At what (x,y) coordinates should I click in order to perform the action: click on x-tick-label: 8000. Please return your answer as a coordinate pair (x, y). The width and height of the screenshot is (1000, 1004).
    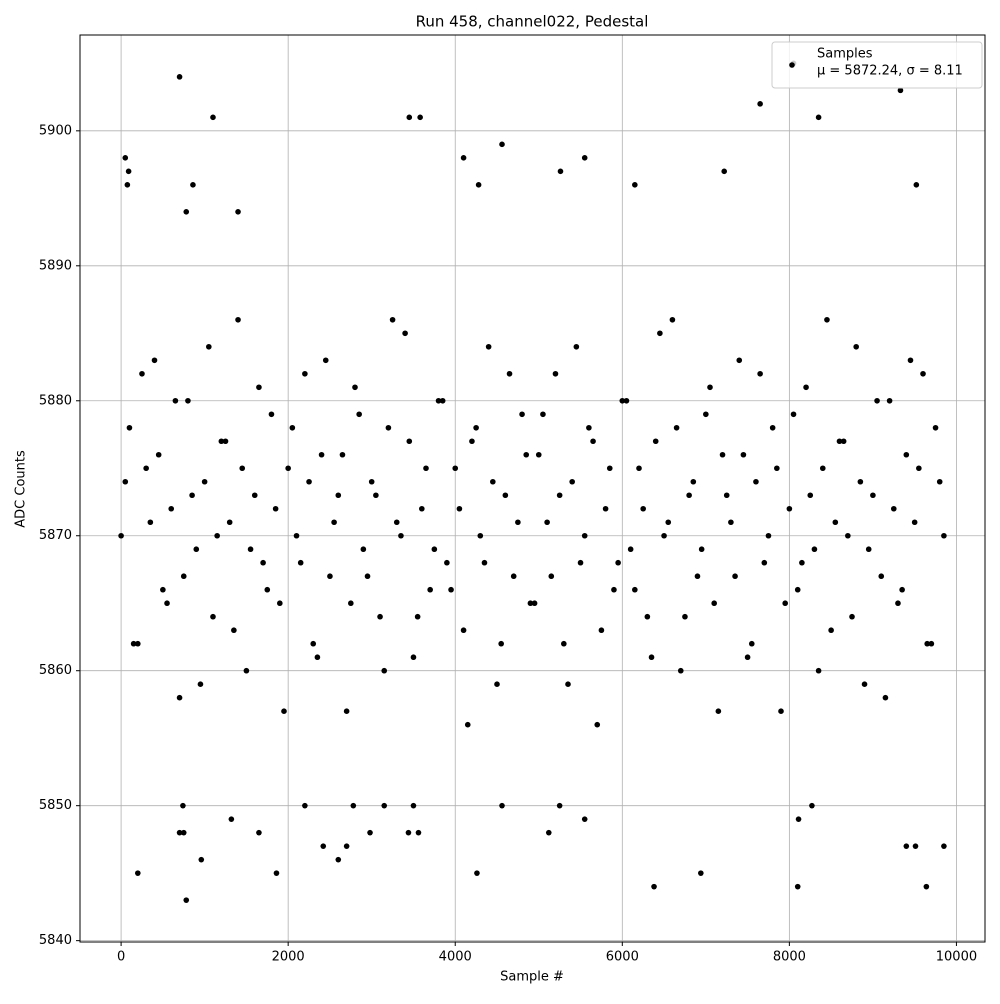
    Looking at the image, I should click on (789, 957).